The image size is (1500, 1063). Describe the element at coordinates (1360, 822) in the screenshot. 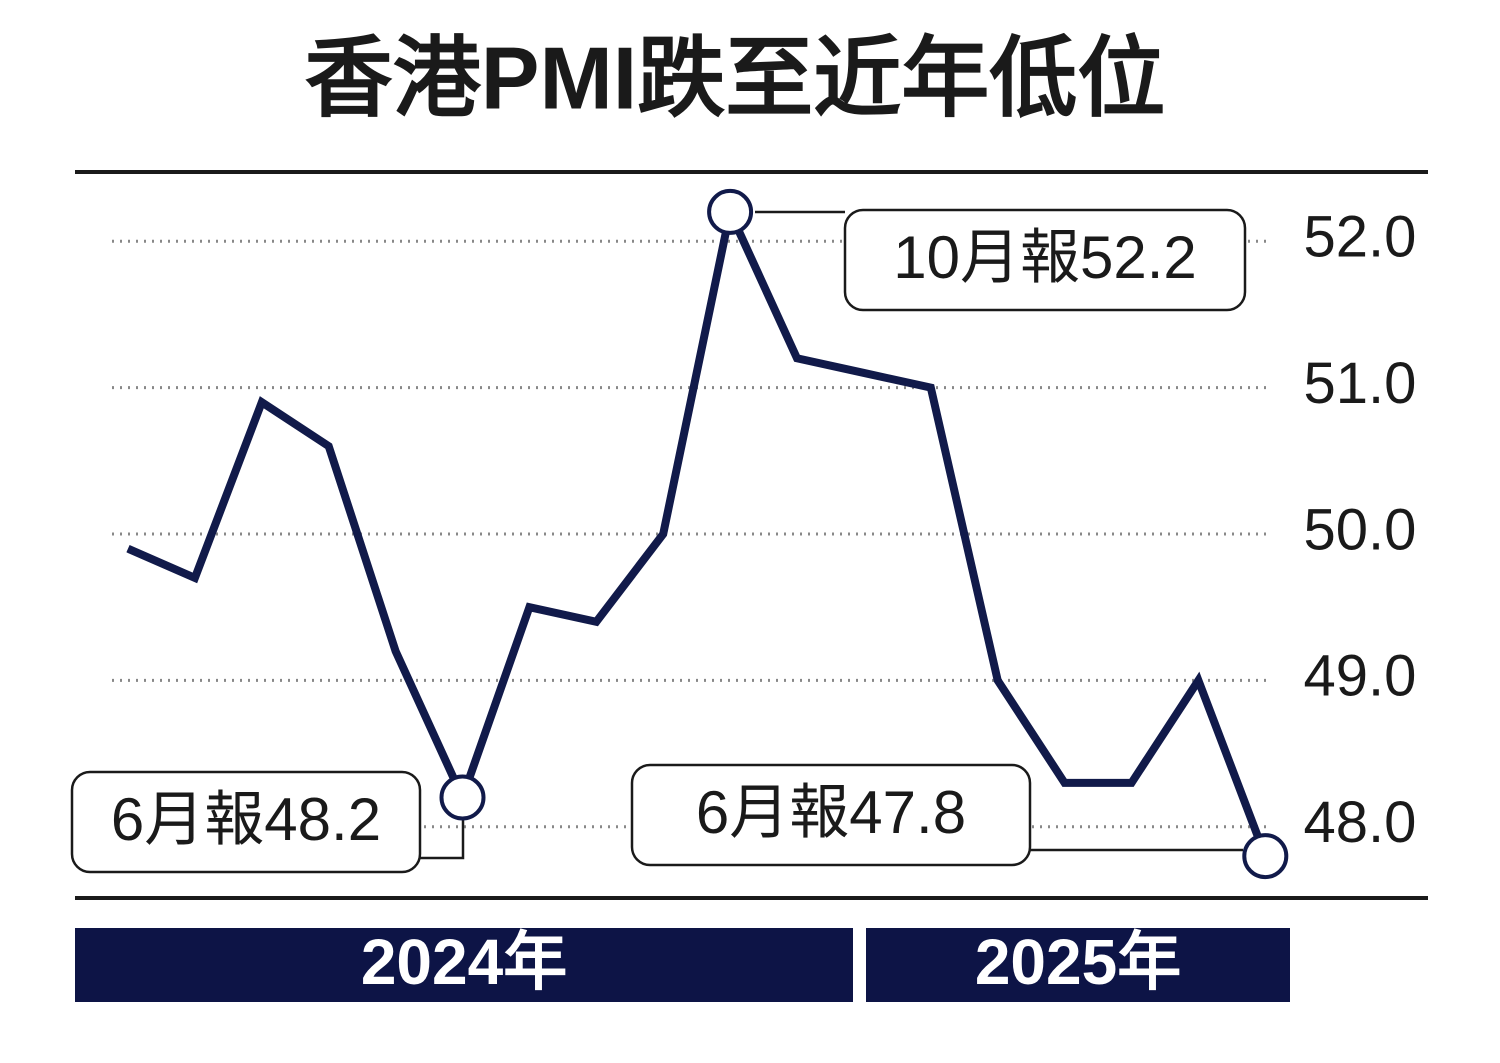

I see `y-tick-label: 48.0` at that location.